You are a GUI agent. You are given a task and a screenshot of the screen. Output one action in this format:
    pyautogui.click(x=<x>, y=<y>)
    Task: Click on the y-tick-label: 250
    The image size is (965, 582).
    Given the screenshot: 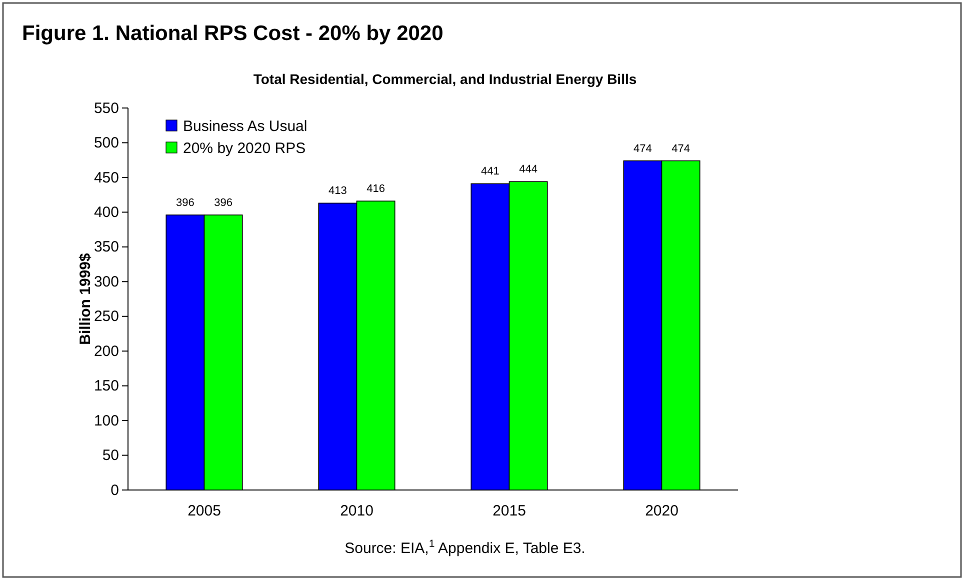 What is the action you would take?
    pyautogui.click(x=106, y=317)
    